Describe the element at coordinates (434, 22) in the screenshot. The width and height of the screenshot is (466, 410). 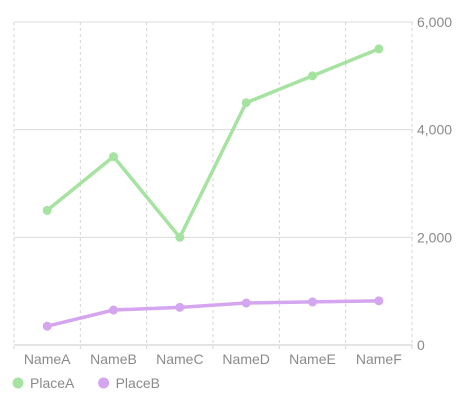
I see `y-tick-label: 6,000` at that location.